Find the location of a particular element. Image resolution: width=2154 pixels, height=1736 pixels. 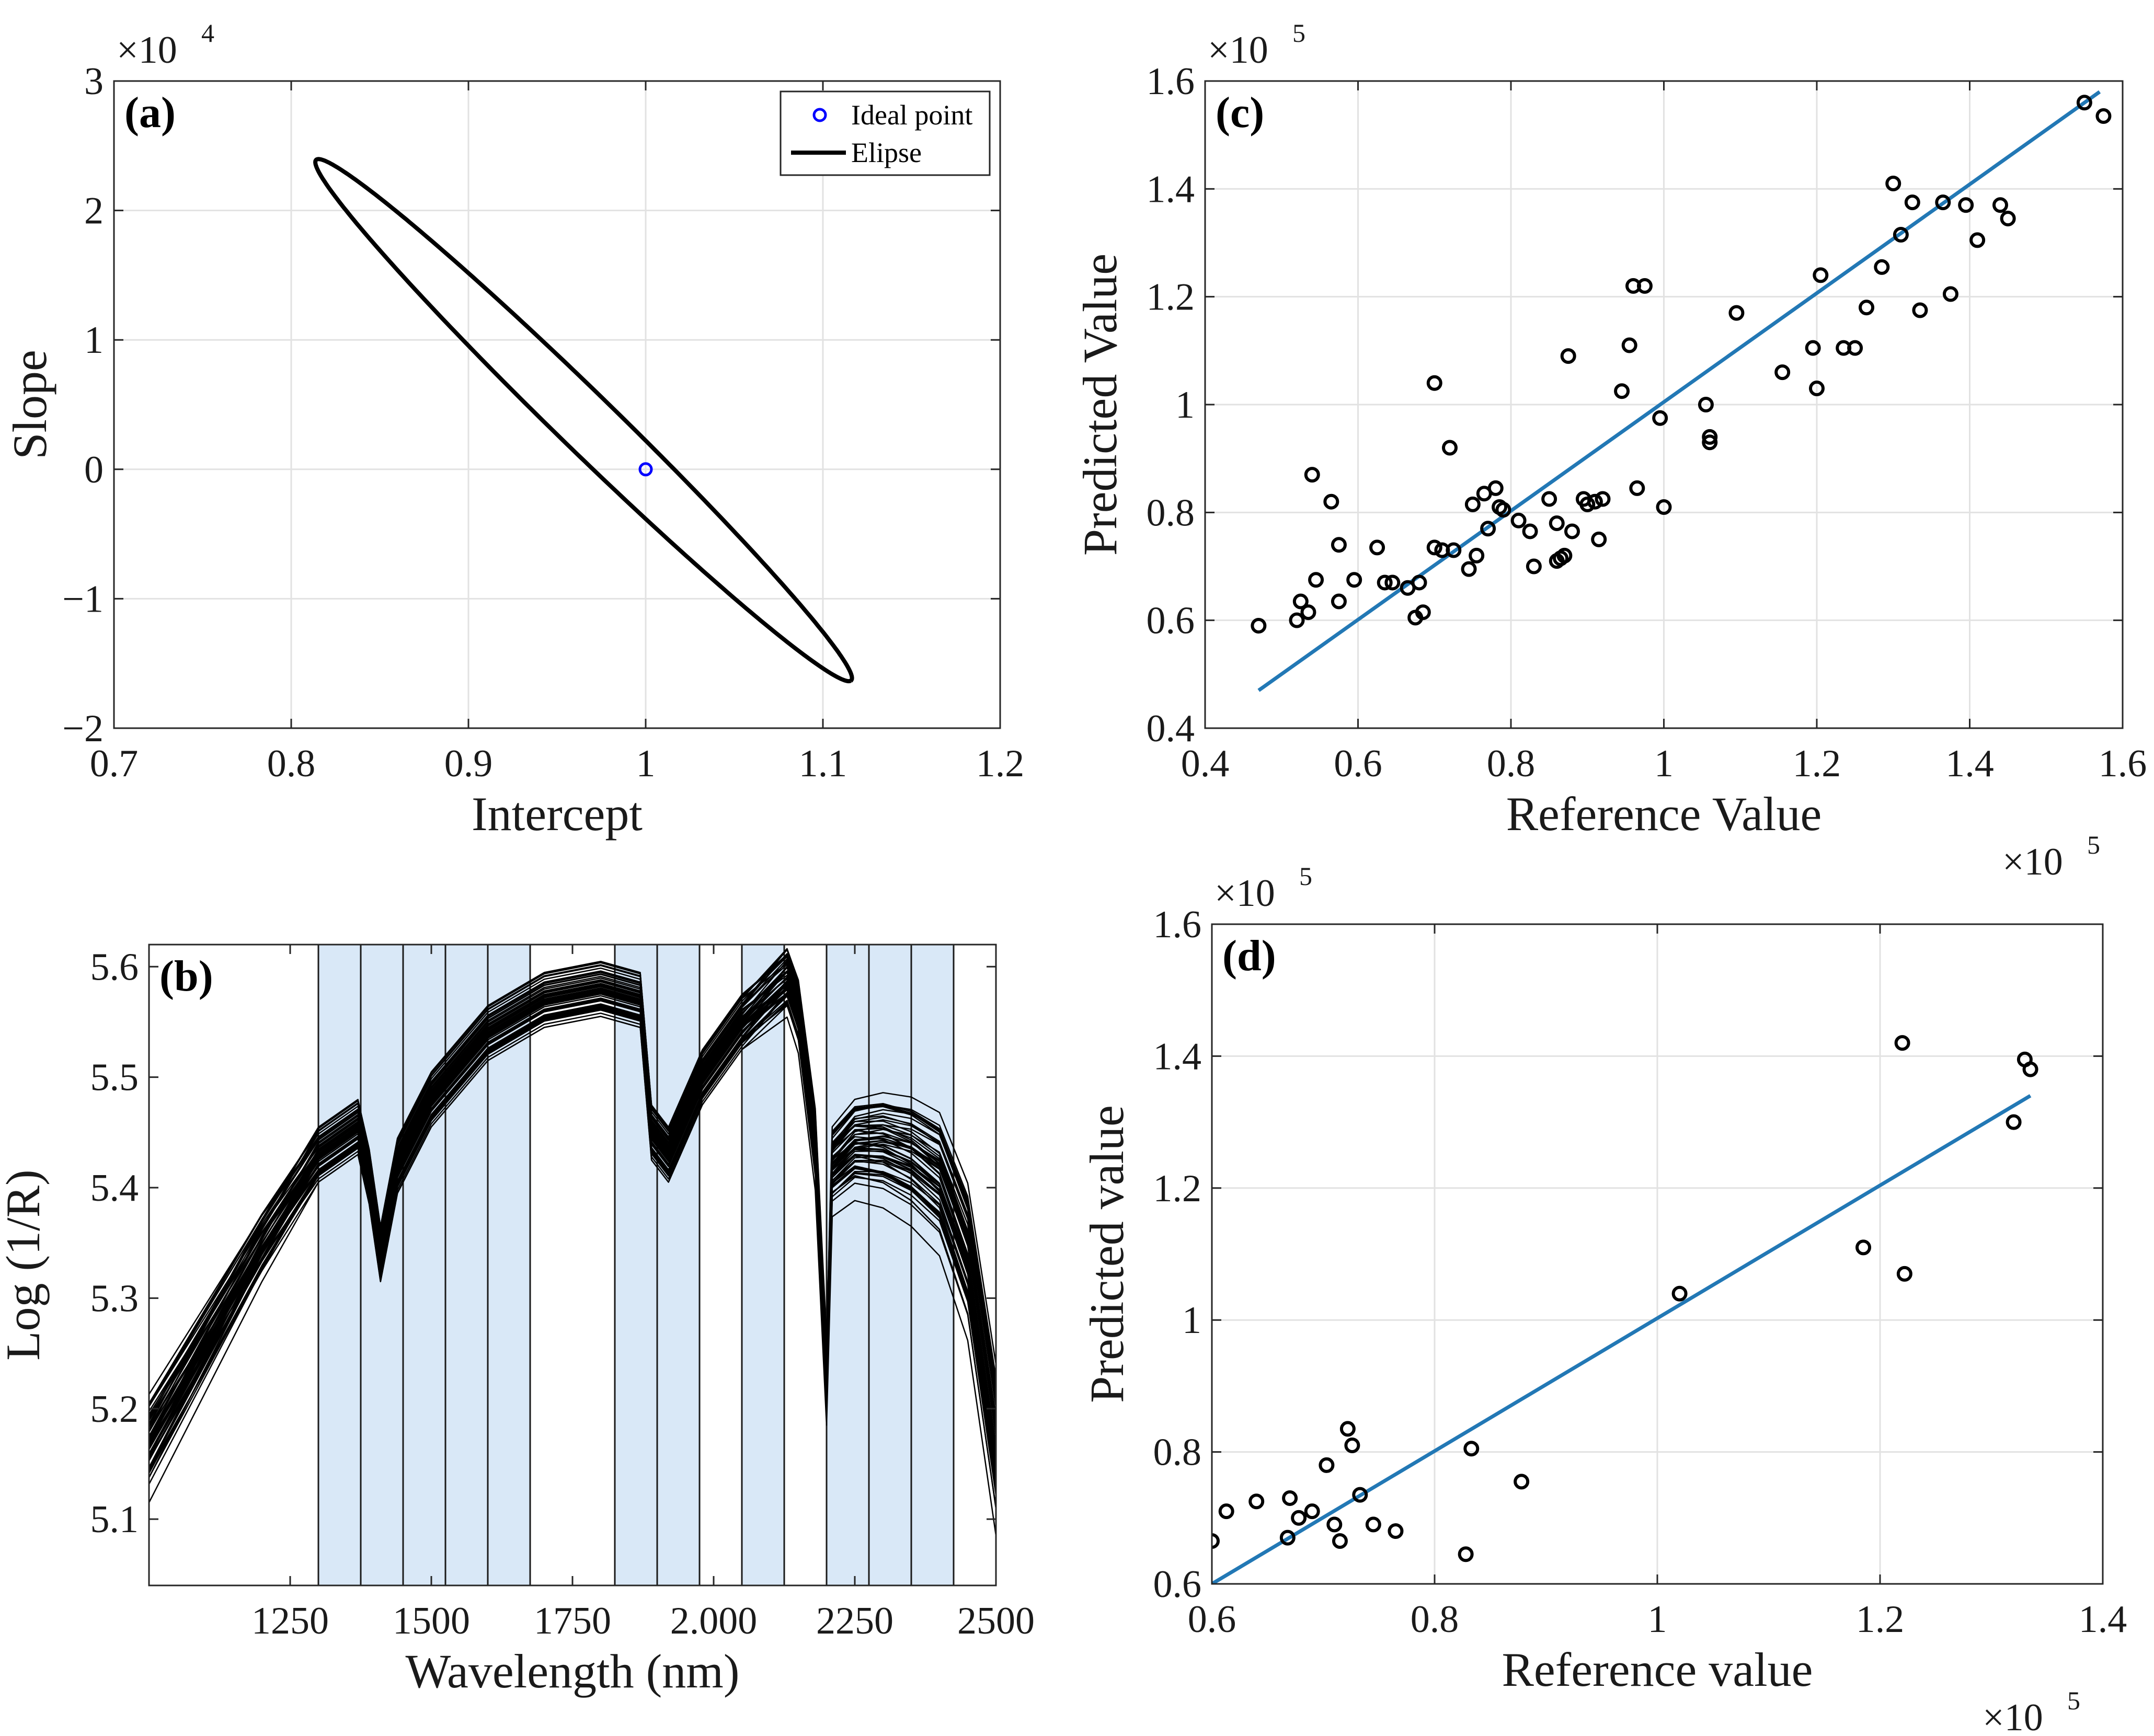

x-tick-label: 1.4 is located at coordinates (2103, 1619).